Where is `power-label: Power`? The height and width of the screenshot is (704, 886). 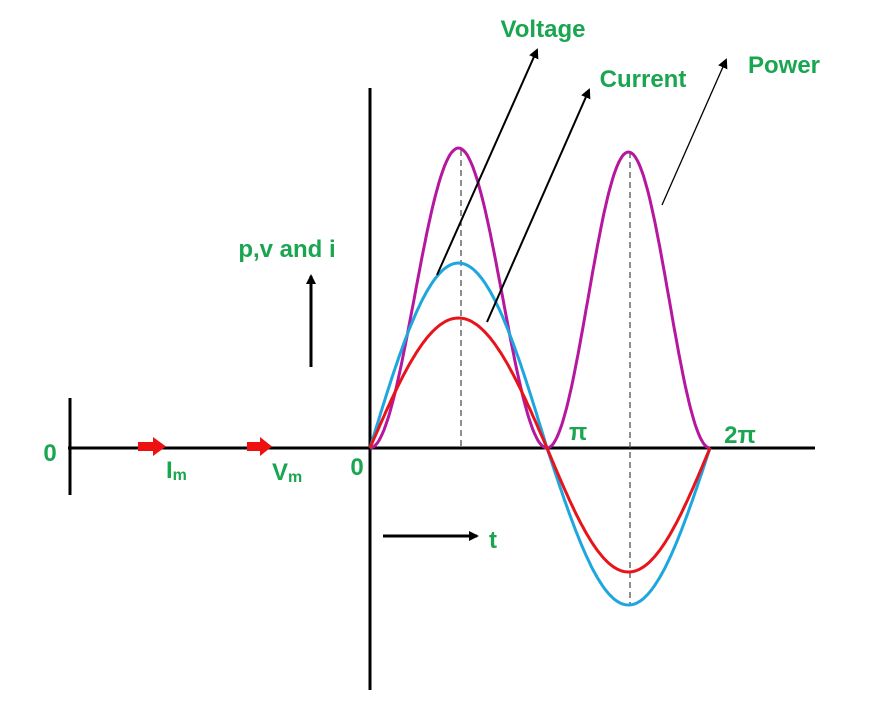
power-label: Power is located at coordinates (784, 65).